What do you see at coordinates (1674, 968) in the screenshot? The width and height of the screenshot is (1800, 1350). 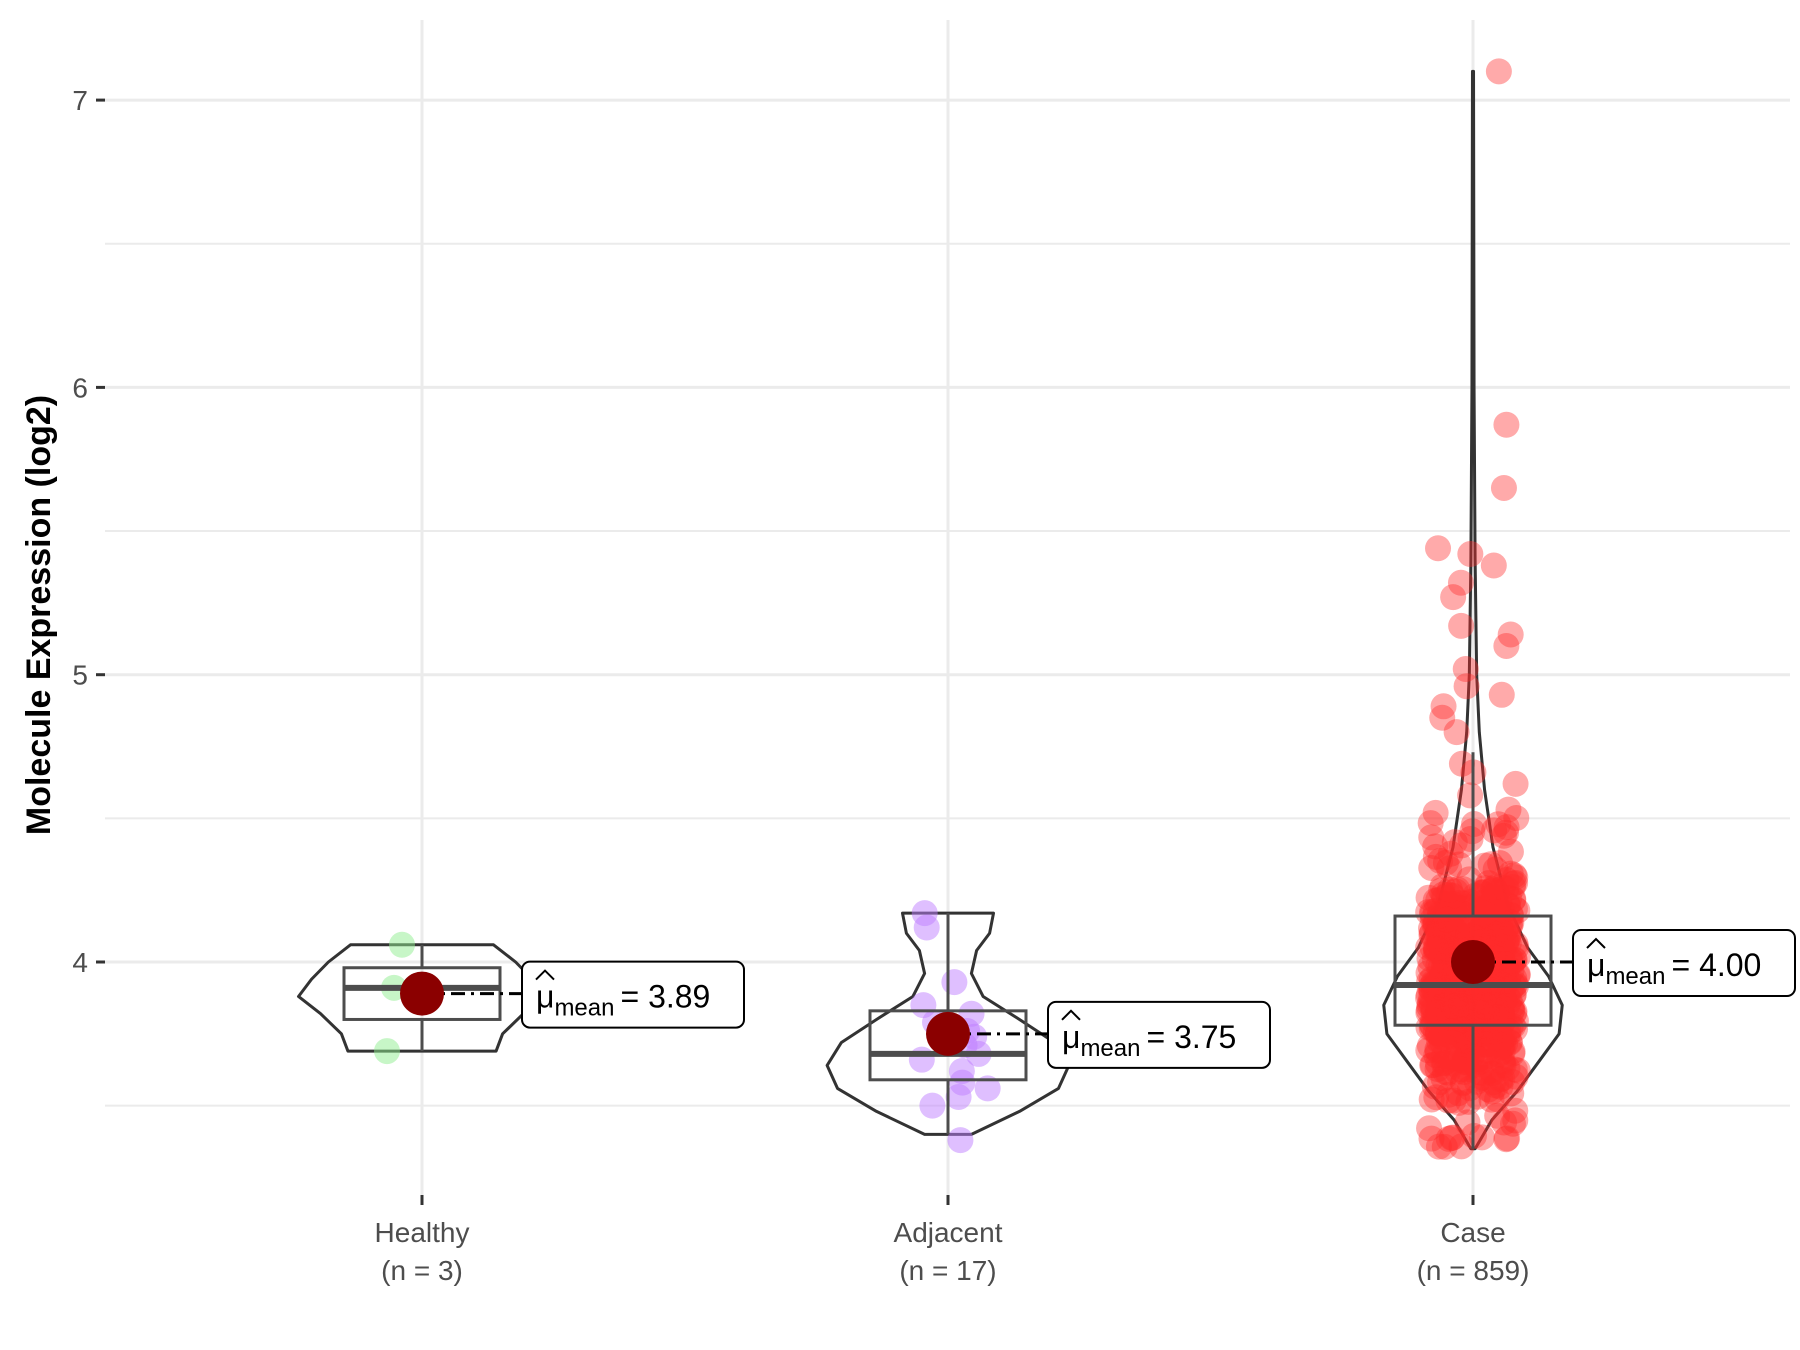 I see `mean-label: μmean = 4.00` at bounding box center [1674, 968].